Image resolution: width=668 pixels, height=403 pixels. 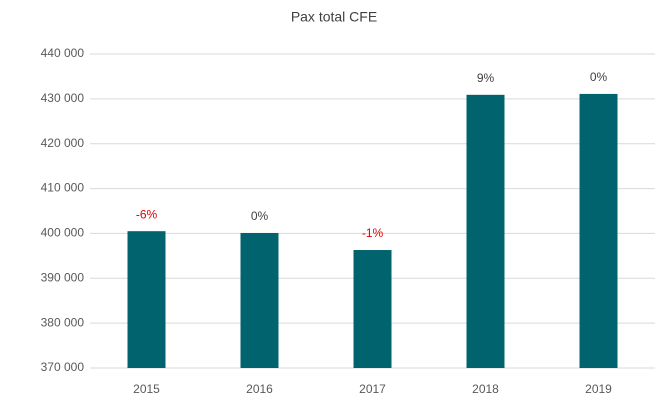 What do you see at coordinates (372, 389) in the screenshot?
I see `x-tick-label: 2017` at bounding box center [372, 389].